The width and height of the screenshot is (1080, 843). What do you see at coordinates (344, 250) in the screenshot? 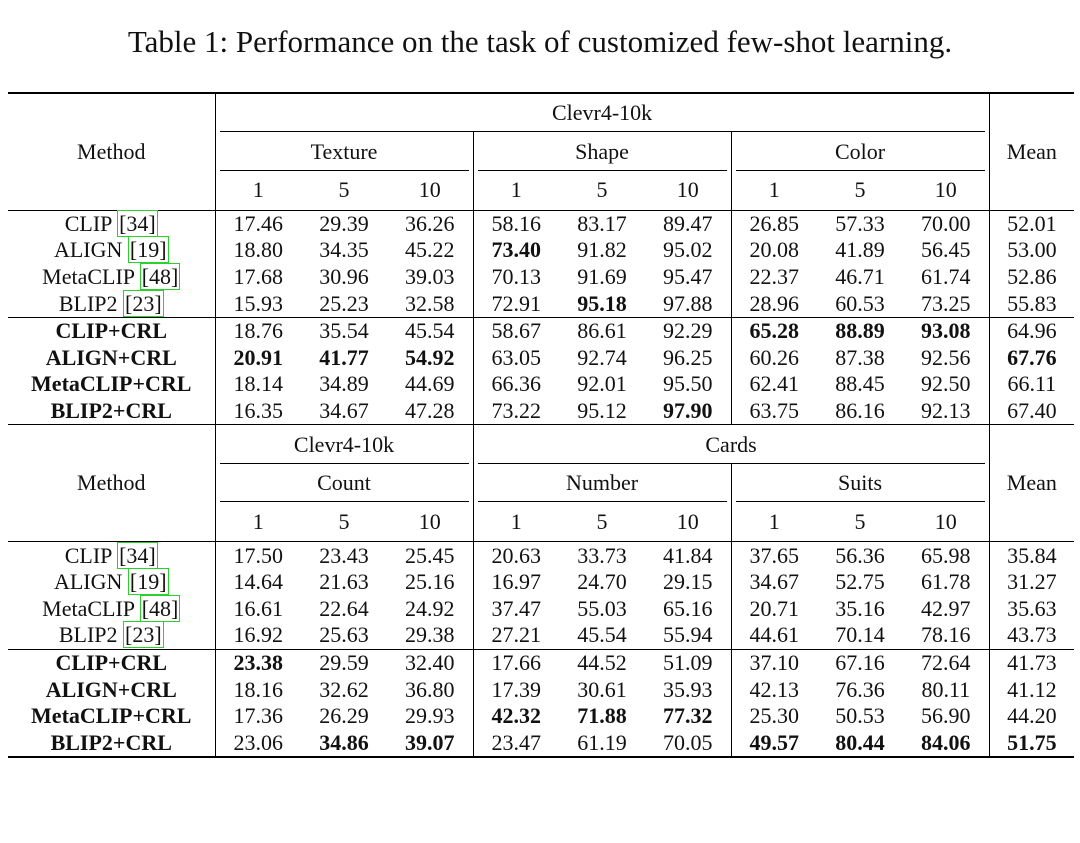
I see `value-cell: 34.35` at bounding box center [344, 250].